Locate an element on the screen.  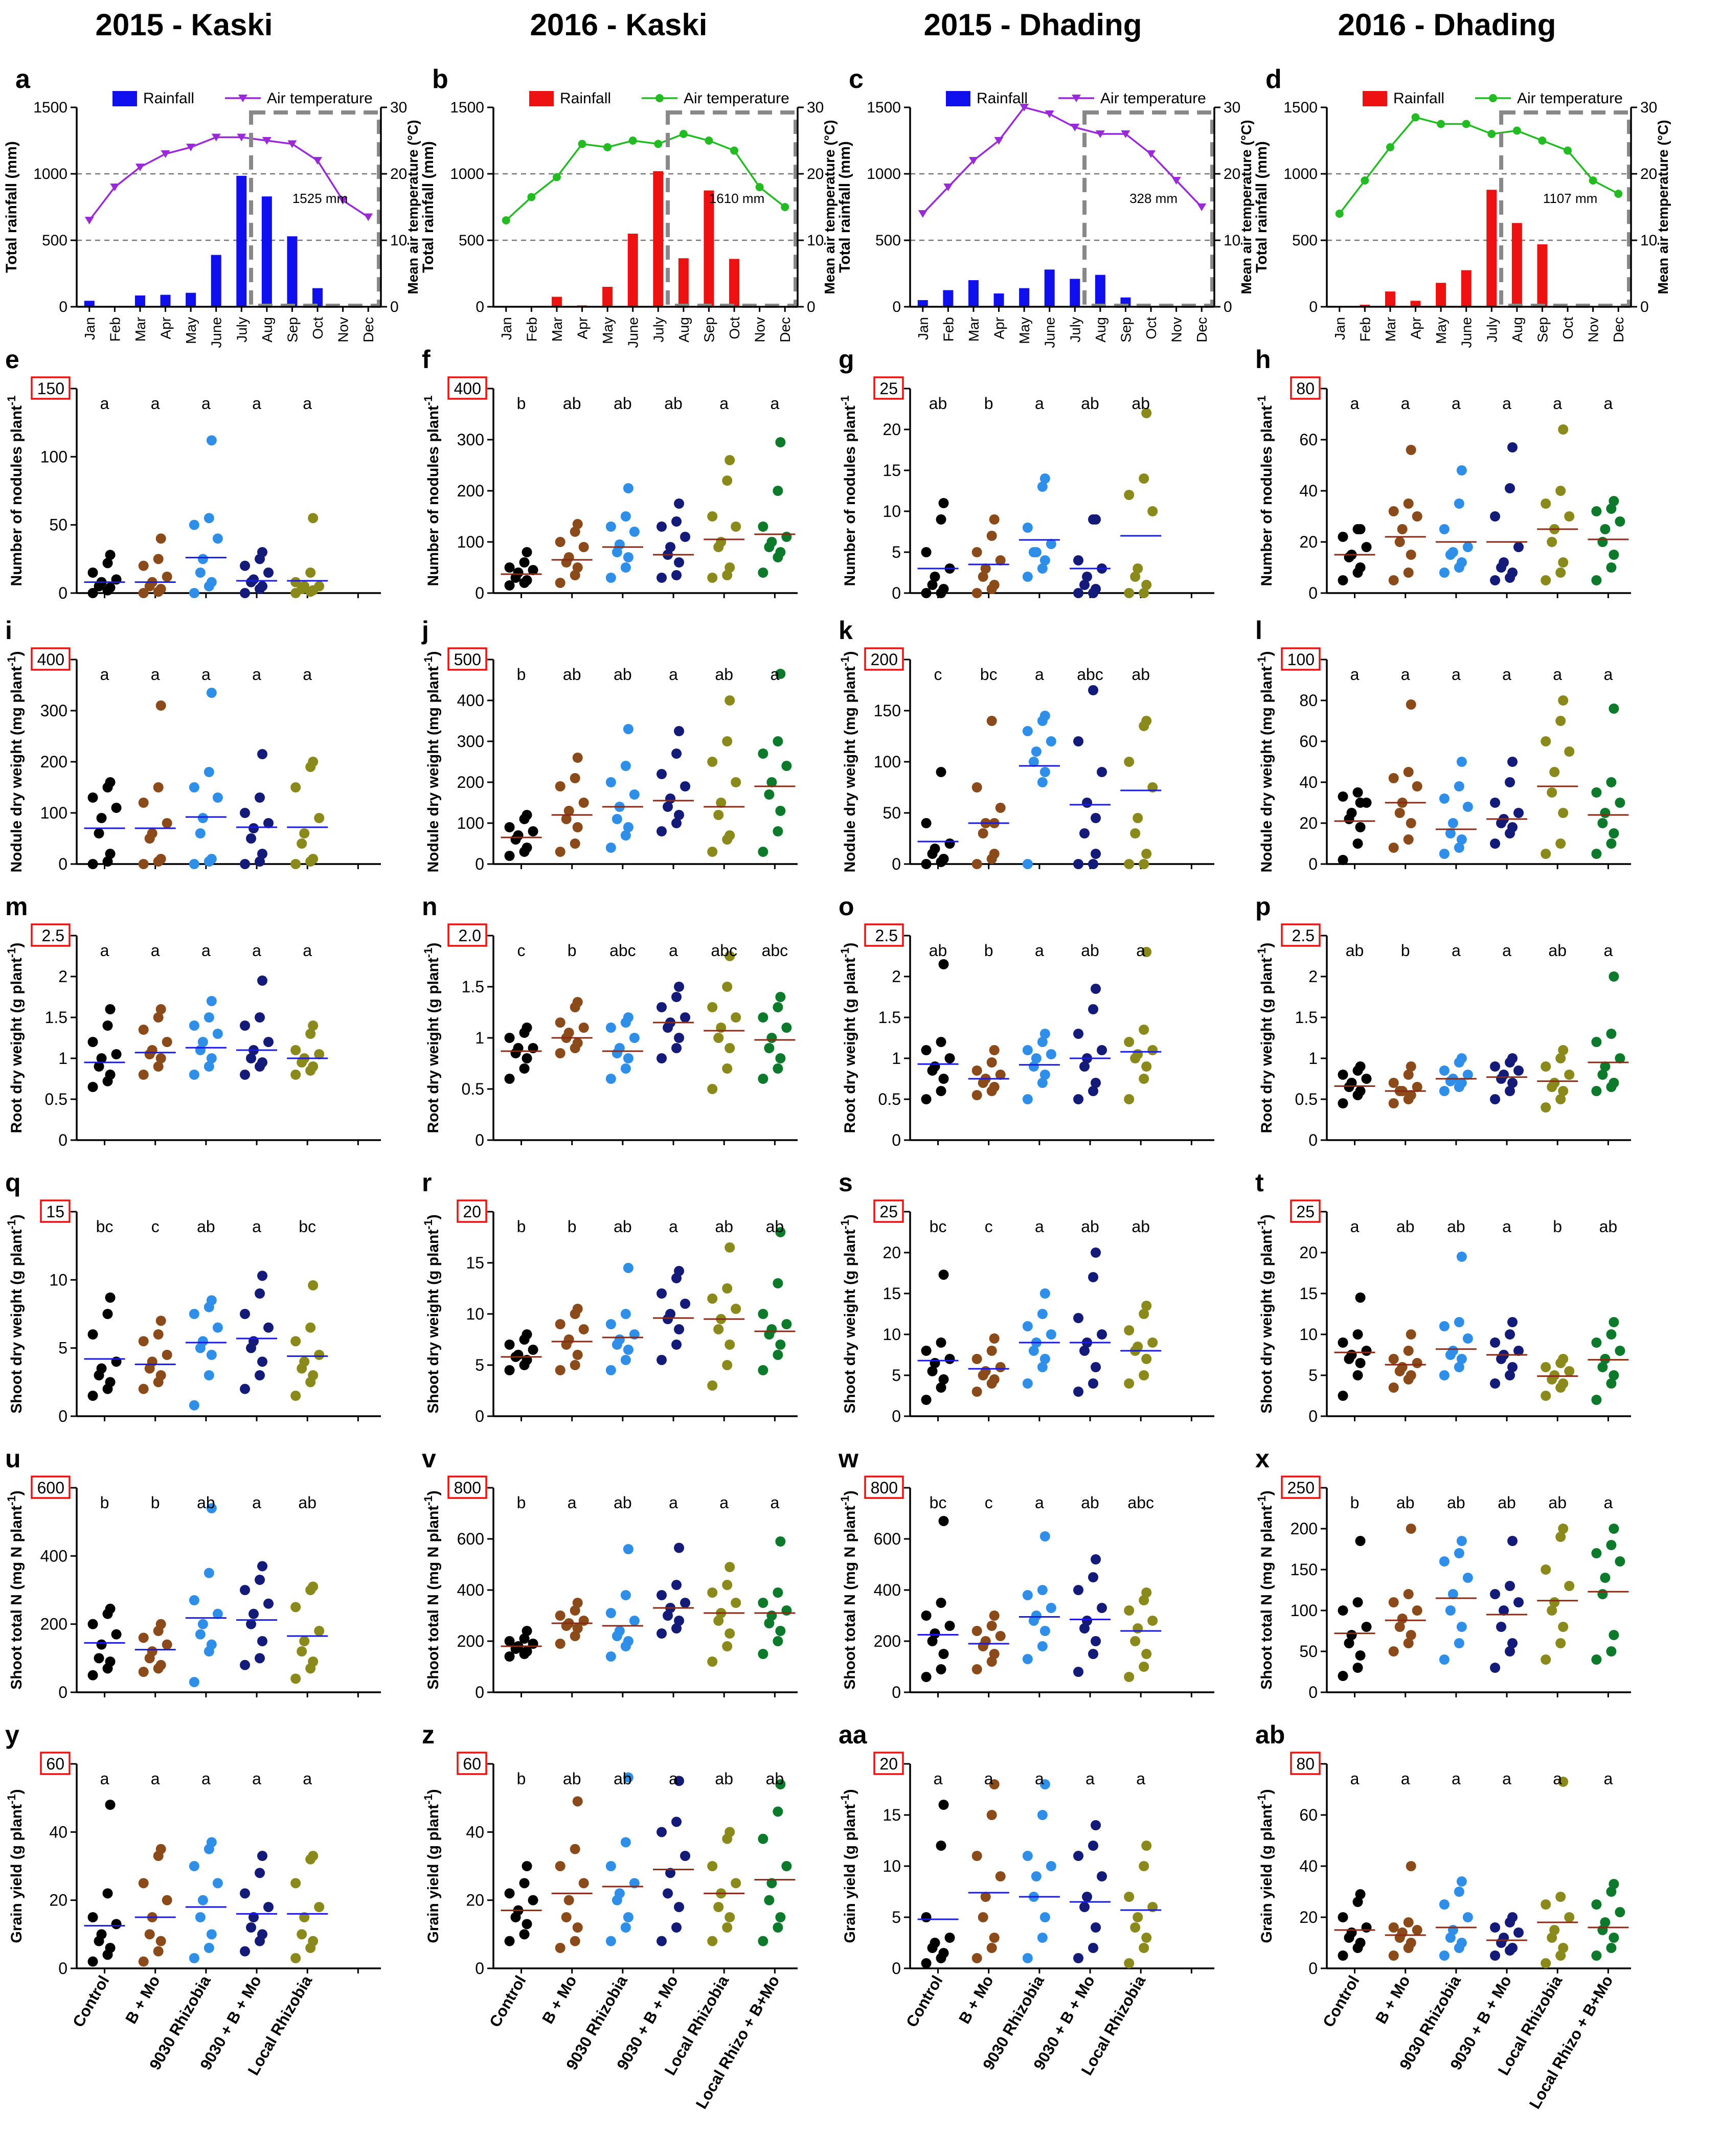
y-axis-label: Total rainfall (mm) is located at coordinates (845, 207).